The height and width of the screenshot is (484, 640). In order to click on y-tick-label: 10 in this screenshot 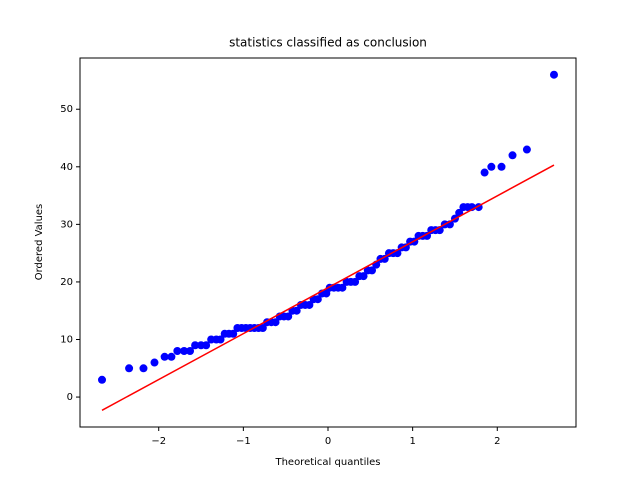, I will do `click(66, 339)`.